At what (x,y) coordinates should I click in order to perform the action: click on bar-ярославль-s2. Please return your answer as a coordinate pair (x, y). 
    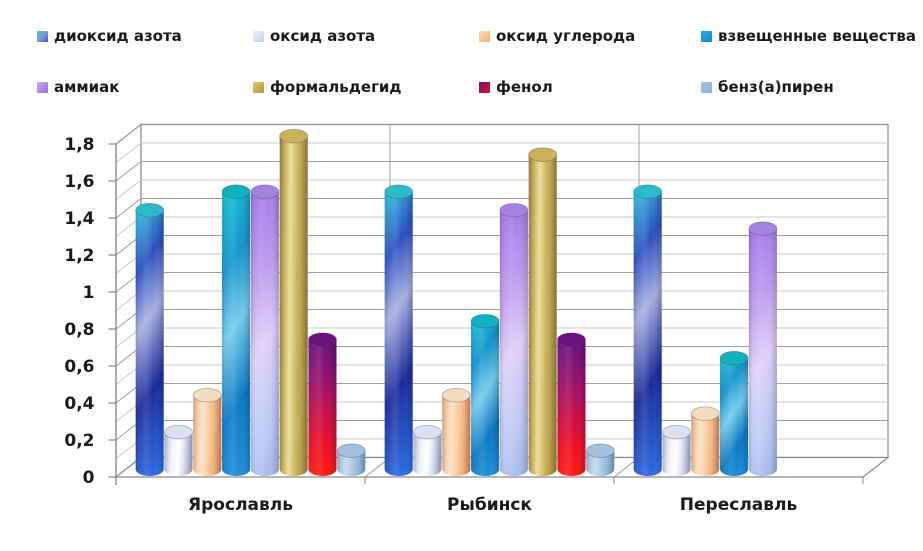
    Looking at the image, I should click on (207, 432).